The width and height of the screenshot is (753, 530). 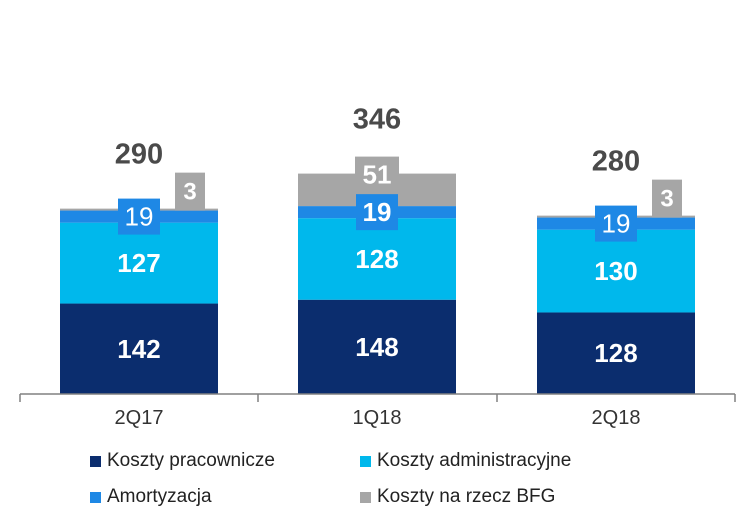 I want to click on total-label: 346, so click(x=377, y=120).